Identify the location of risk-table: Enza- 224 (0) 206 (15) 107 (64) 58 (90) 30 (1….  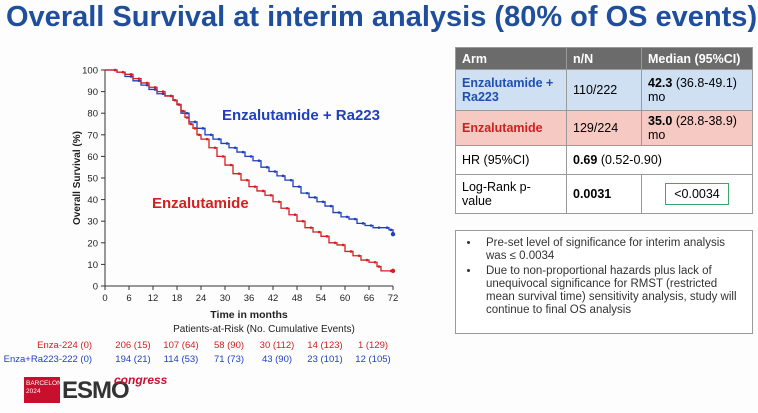
(197, 352).